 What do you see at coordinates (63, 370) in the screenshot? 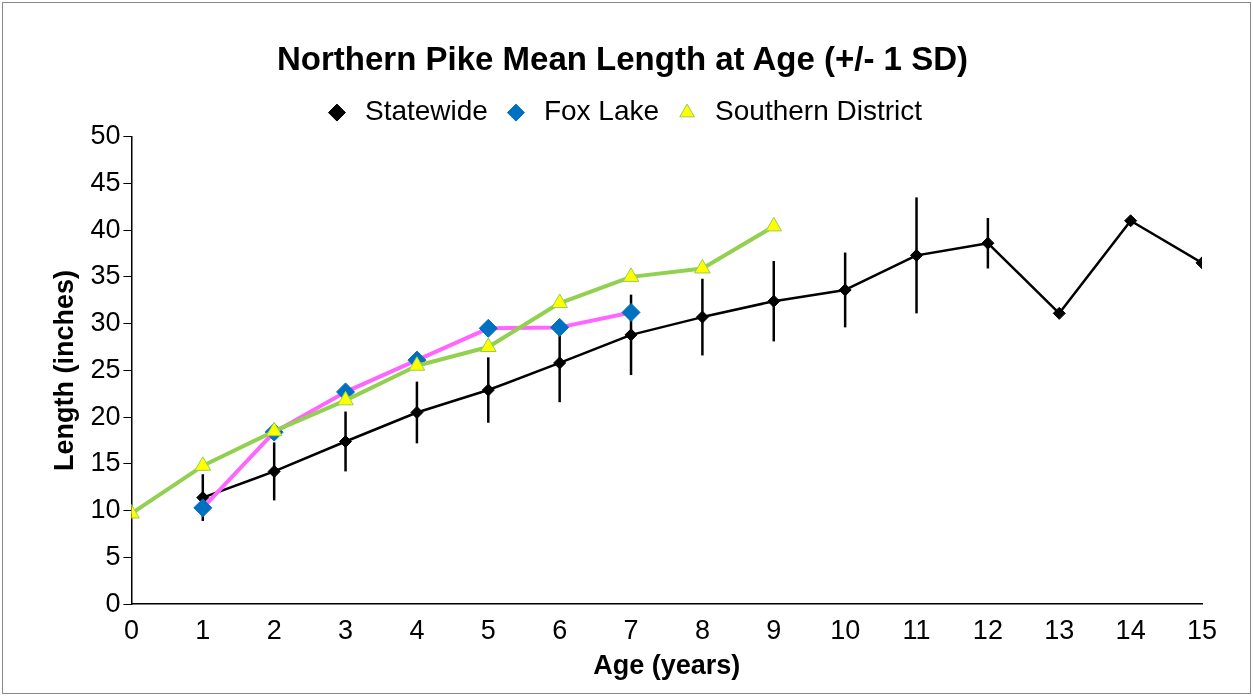
I see `y-axis-title: Length (inches)` at bounding box center [63, 370].